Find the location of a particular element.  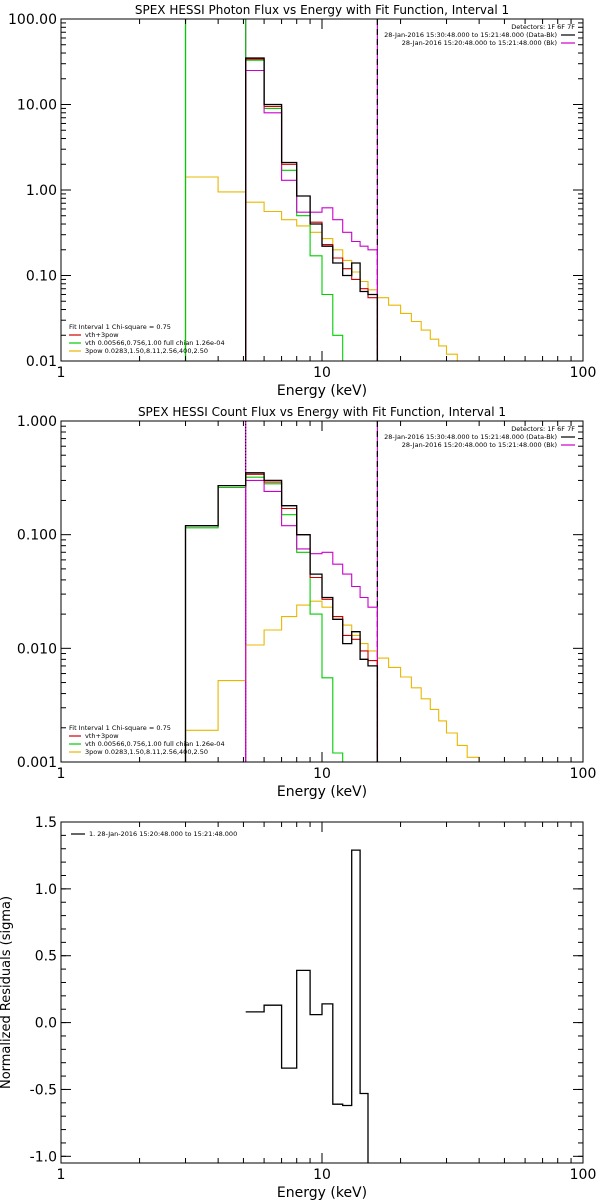

y-tick-label: 1.5 is located at coordinates (46, 823).